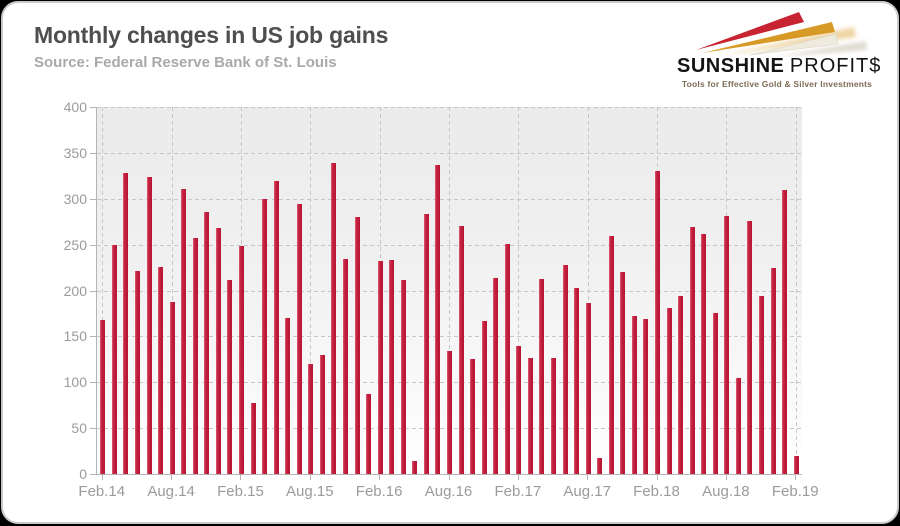 The image size is (900, 526). Describe the element at coordinates (781, 34) in the screenshot. I see `logo-arrows-icon` at that location.